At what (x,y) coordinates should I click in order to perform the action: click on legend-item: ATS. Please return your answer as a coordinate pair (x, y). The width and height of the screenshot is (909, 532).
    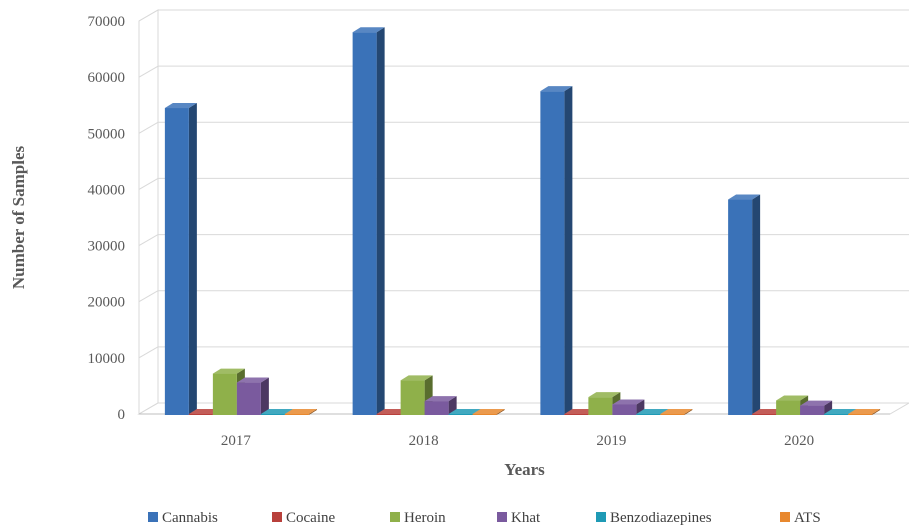
    Looking at the image, I should click on (800, 518).